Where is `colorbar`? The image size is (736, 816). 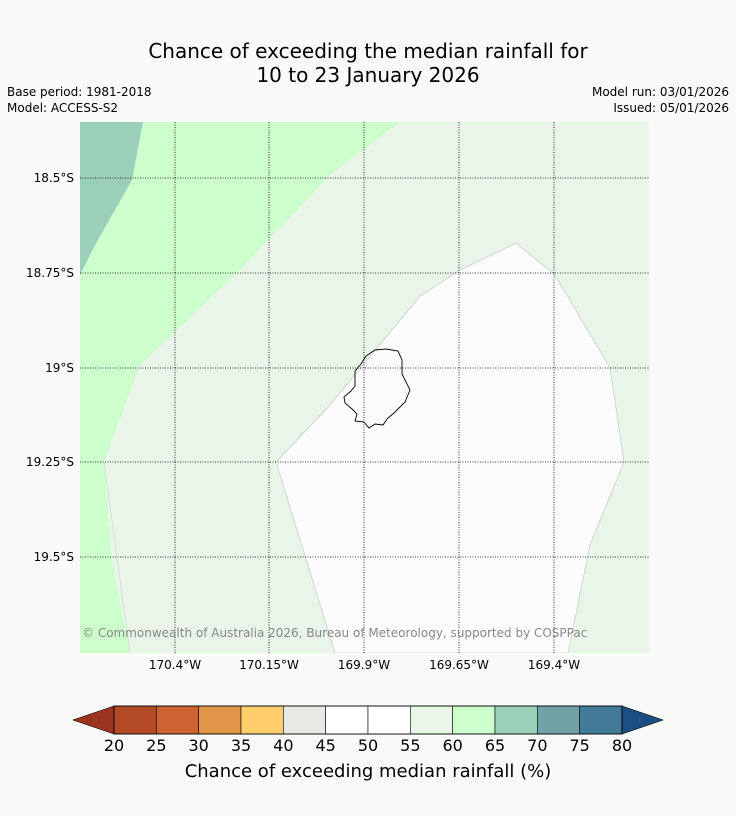
colorbar is located at coordinates (368, 720).